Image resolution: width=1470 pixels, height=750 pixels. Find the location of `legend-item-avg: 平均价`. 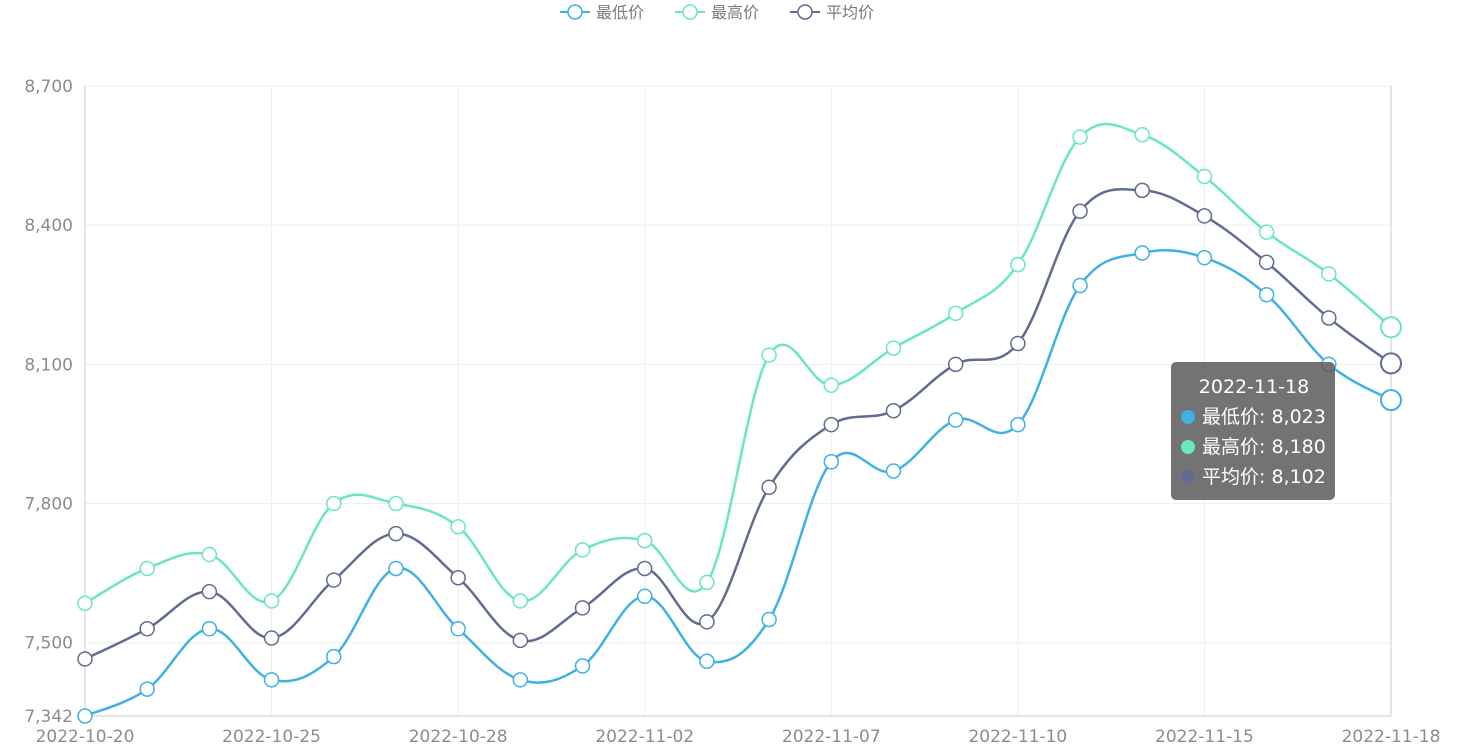

legend-item-avg: 平均价 is located at coordinates (832, 12).